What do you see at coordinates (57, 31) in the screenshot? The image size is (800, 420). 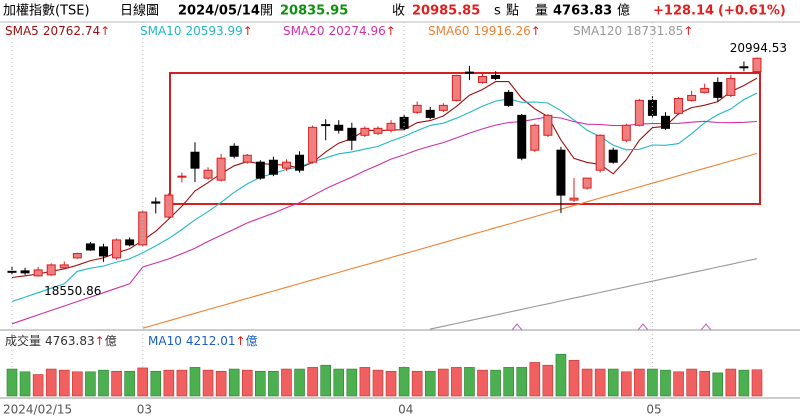 I see `legend-entry: SMA5 20762.74↑` at bounding box center [57, 31].